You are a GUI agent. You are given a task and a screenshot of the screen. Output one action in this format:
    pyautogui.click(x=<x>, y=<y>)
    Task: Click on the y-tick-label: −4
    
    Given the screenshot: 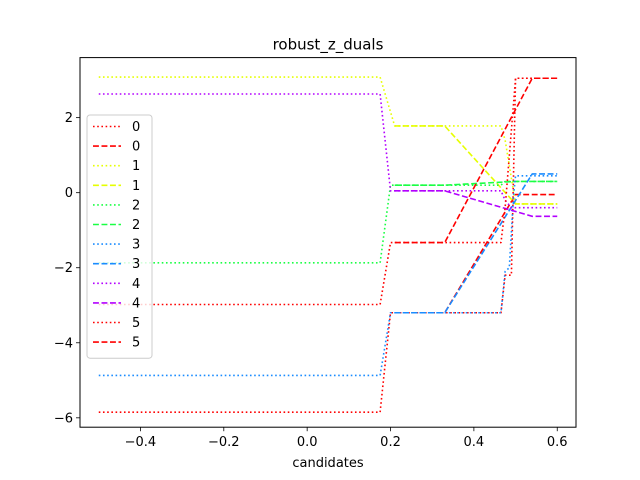 What is the action you would take?
    pyautogui.click(x=63, y=343)
    